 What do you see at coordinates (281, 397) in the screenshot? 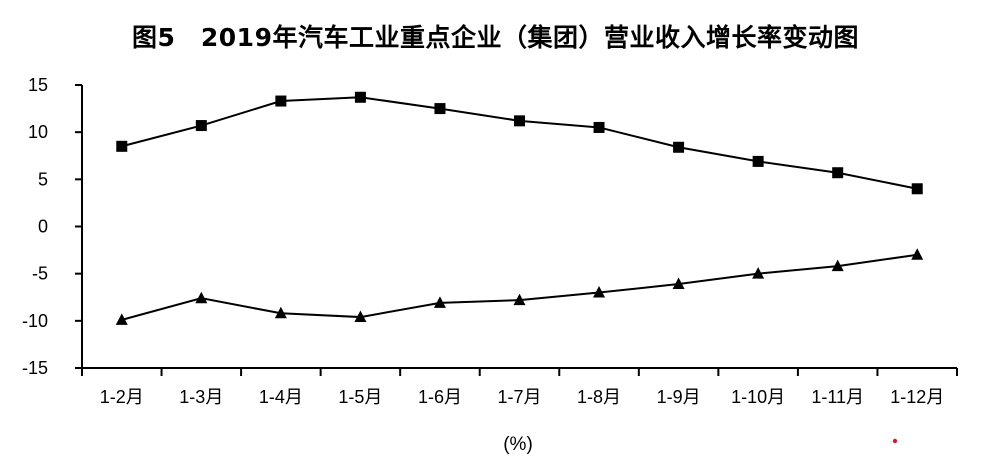
I see `x-tick-label: 1-4月` at bounding box center [281, 397].